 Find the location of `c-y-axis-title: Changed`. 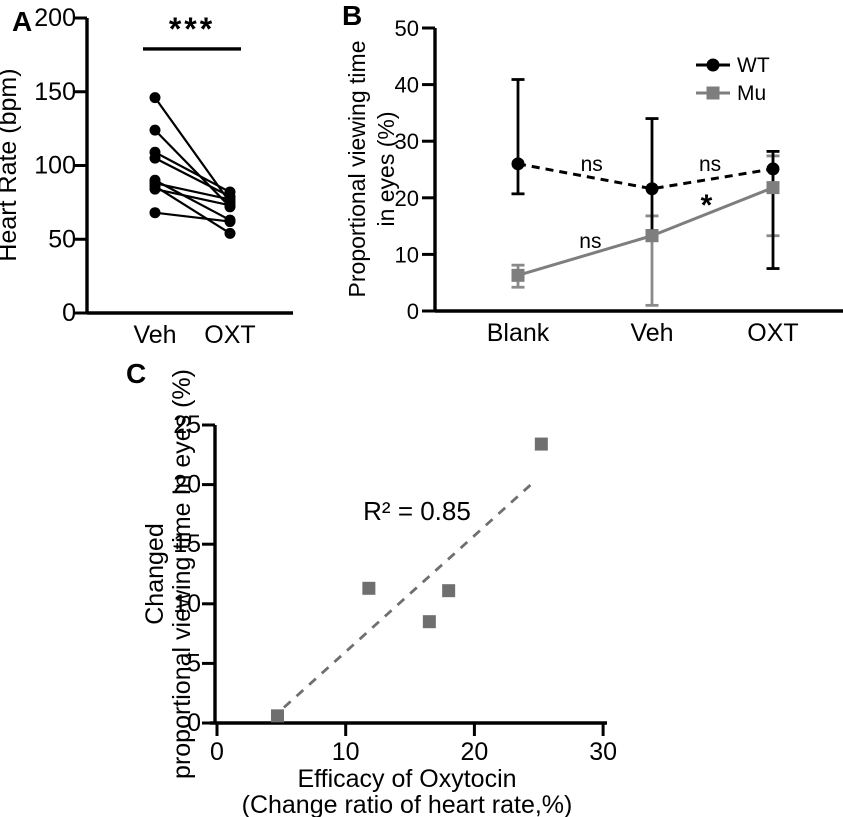

c-y-axis-title: Changed is located at coordinates (155, 573).